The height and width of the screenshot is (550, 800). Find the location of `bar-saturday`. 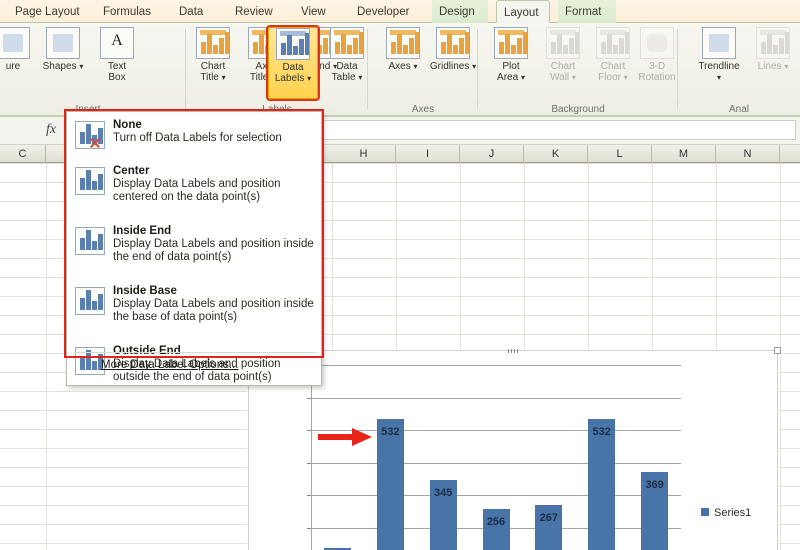

bar-saturday is located at coordinates (602, 484).